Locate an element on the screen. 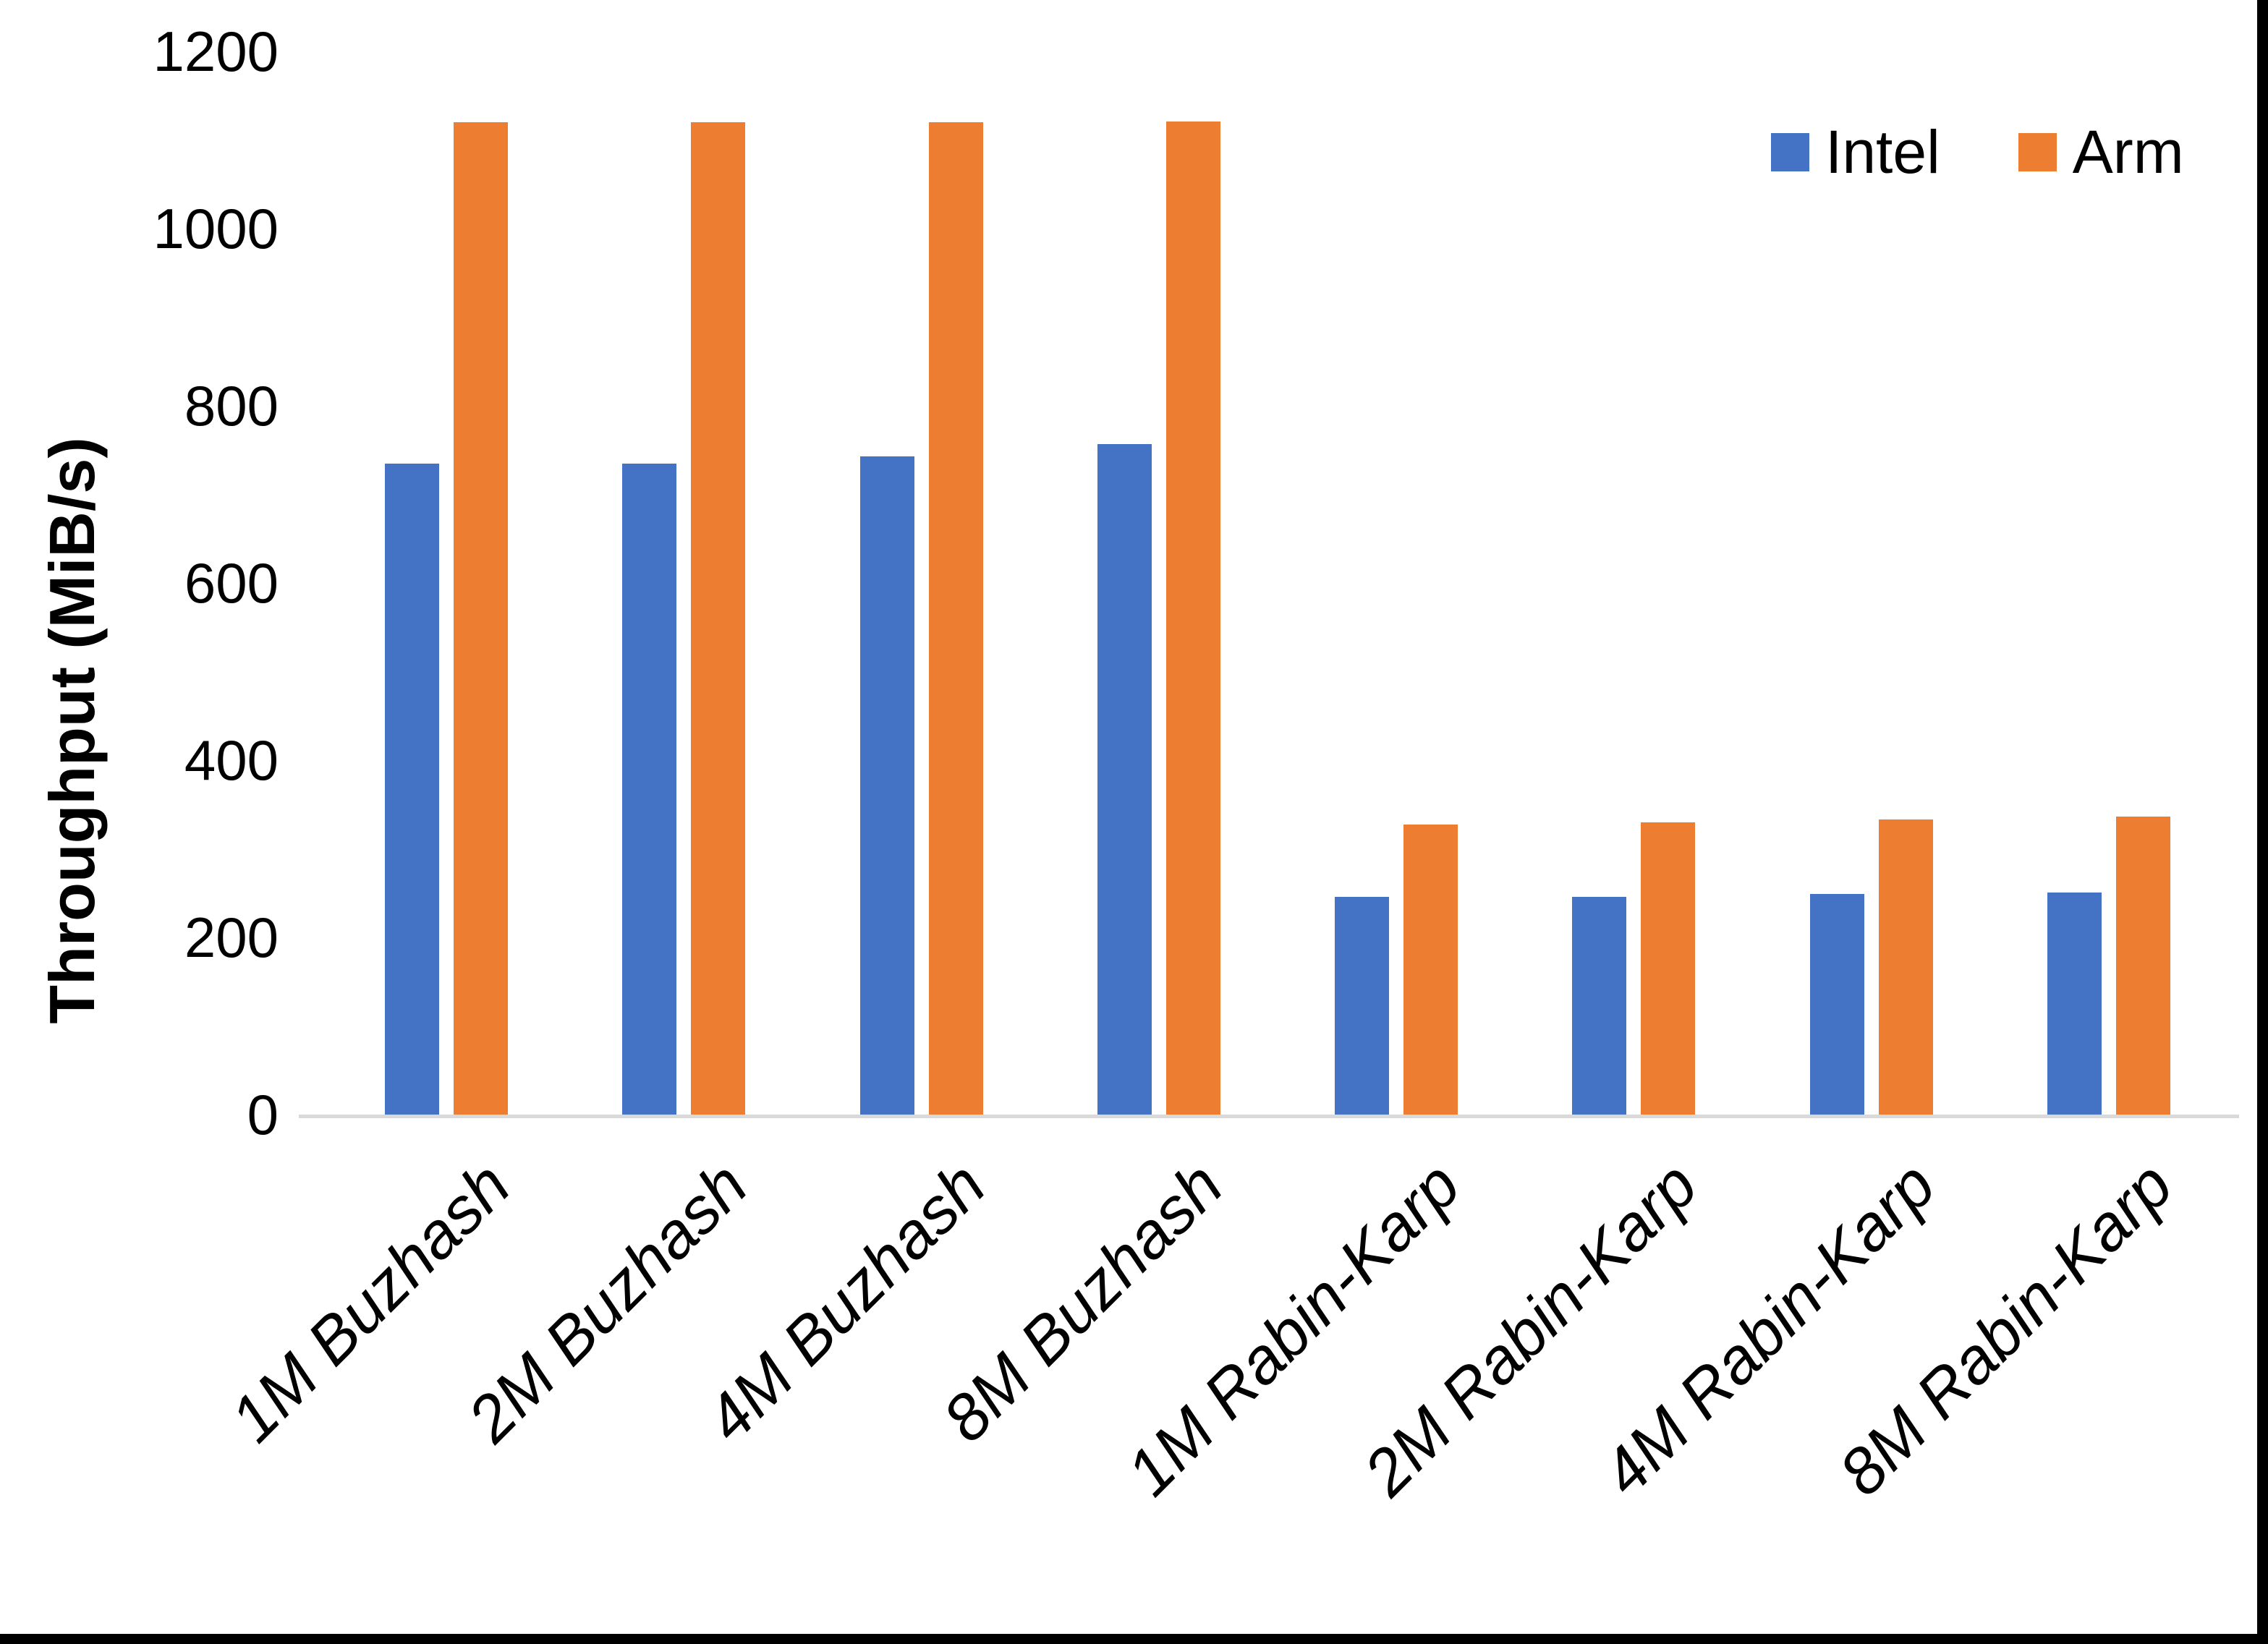  legend-swatch-arm is located at coordinates (2038, 151).